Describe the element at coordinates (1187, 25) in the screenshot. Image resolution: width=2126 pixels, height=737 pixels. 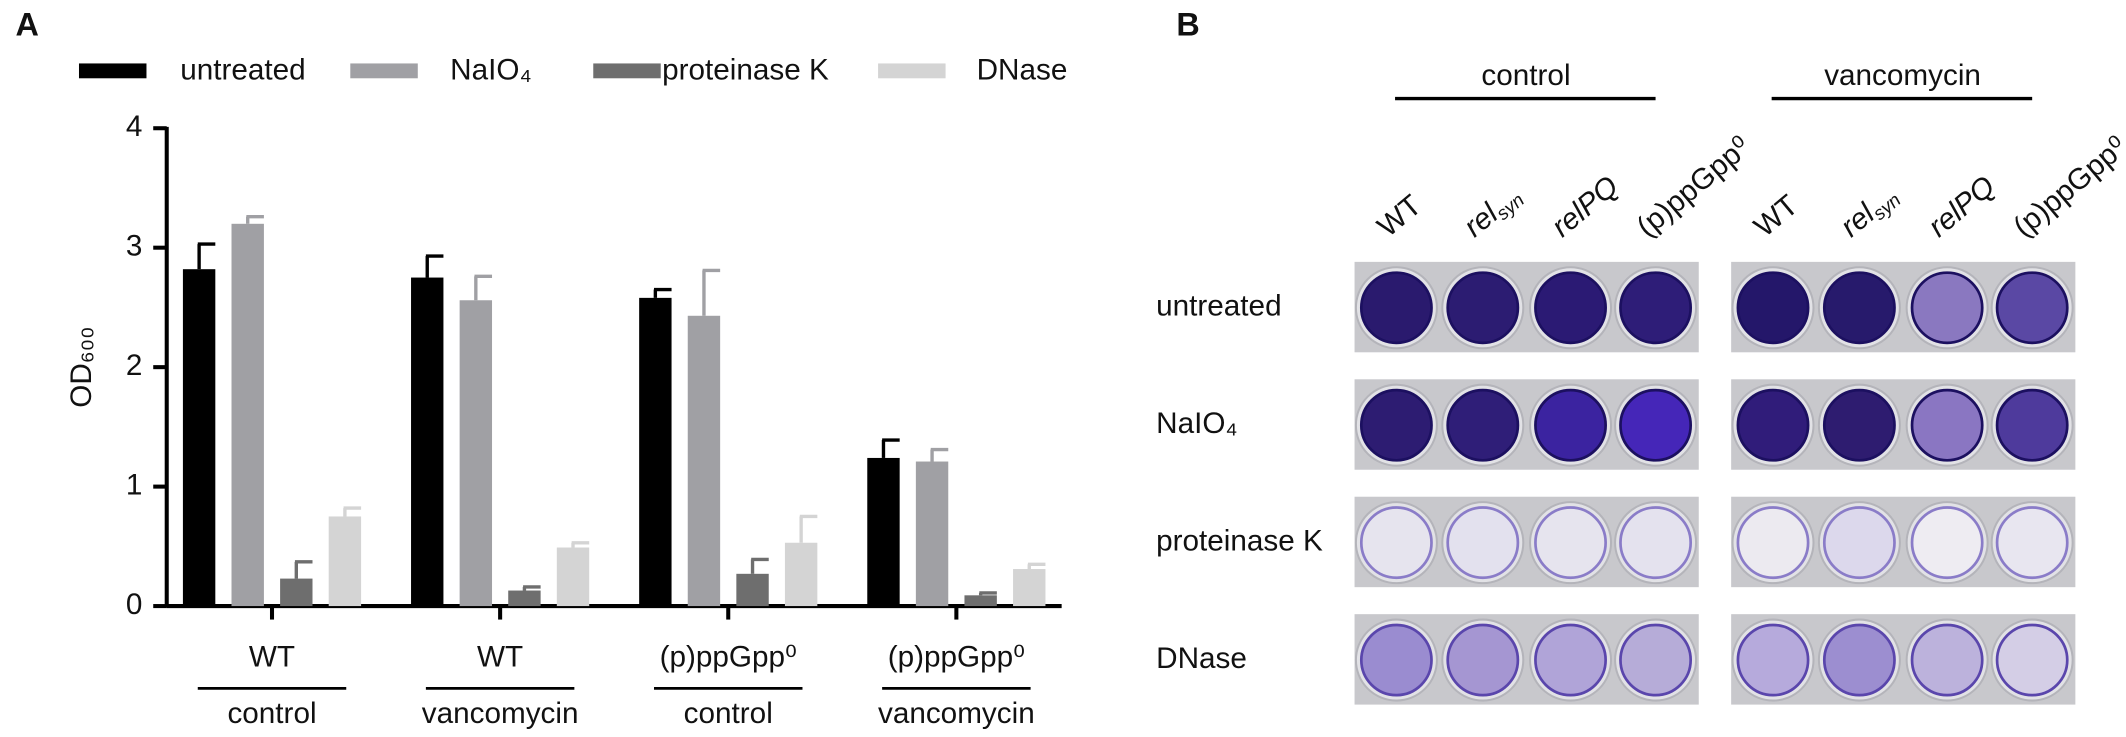
I see `panel-label: B` at that location.